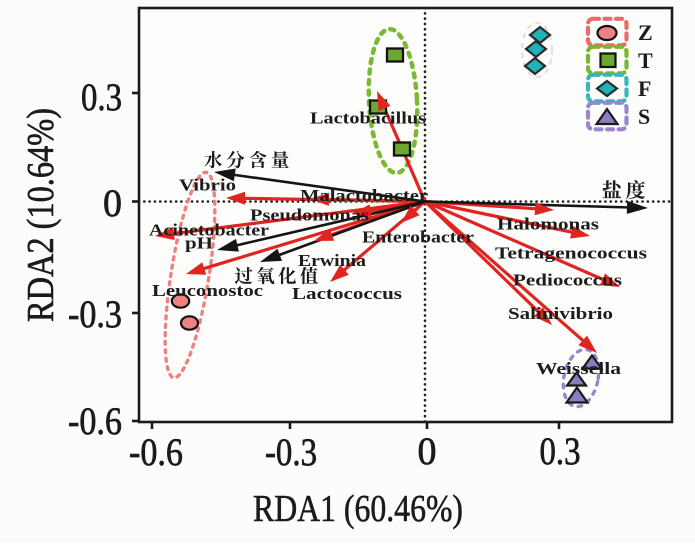 This screenshot has height=548, width=695. I want to click on svg-text: Enterobacter, so click(418, 236).